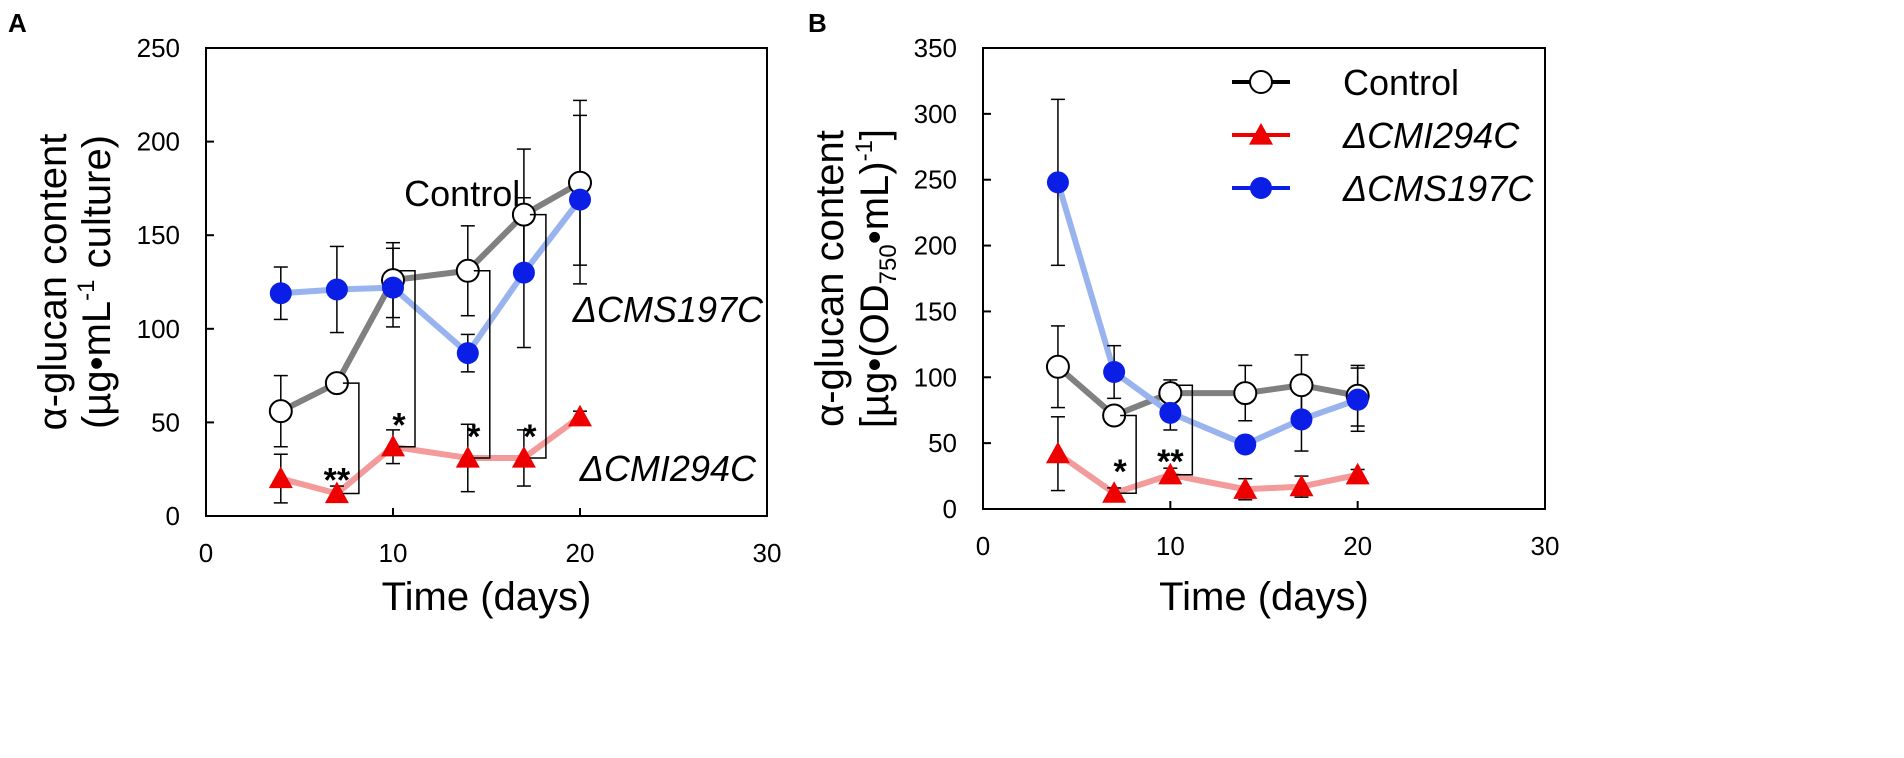  What do you see at coordinates (935, 48) in the screenshot?
I see `y-tick-label: 350` at bounding box center [935, 48].